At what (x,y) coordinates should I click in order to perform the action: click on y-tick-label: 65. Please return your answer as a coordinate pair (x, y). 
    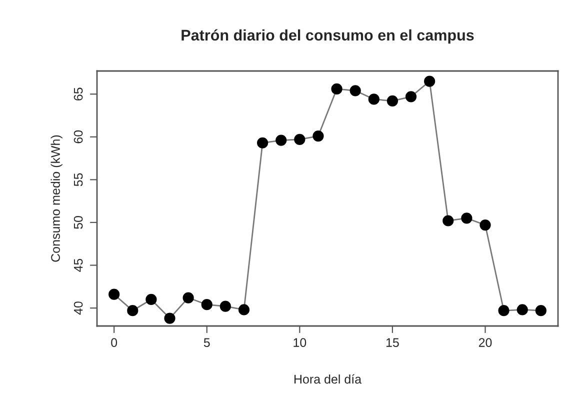
    Looking at the image, I should click on (78, 94).